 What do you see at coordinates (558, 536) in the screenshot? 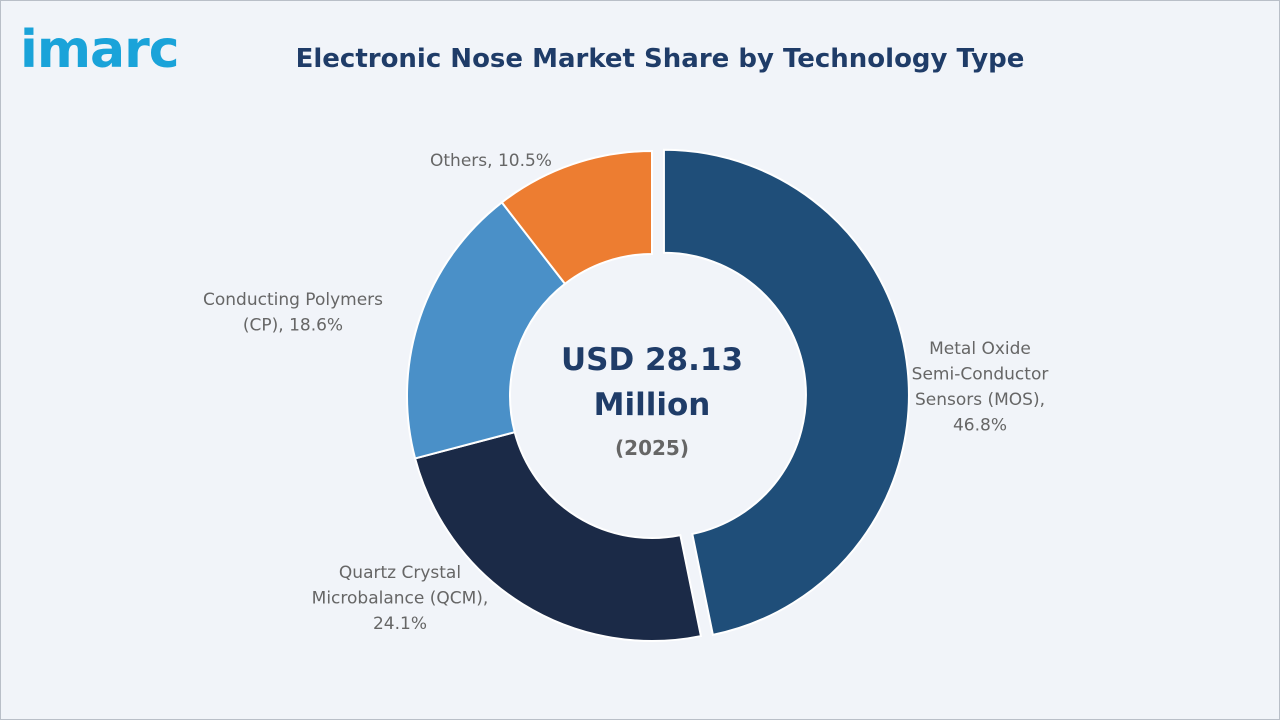
I see `slice-quartz-crystal-microbalance-qcm` at bounding box center [558, 536].